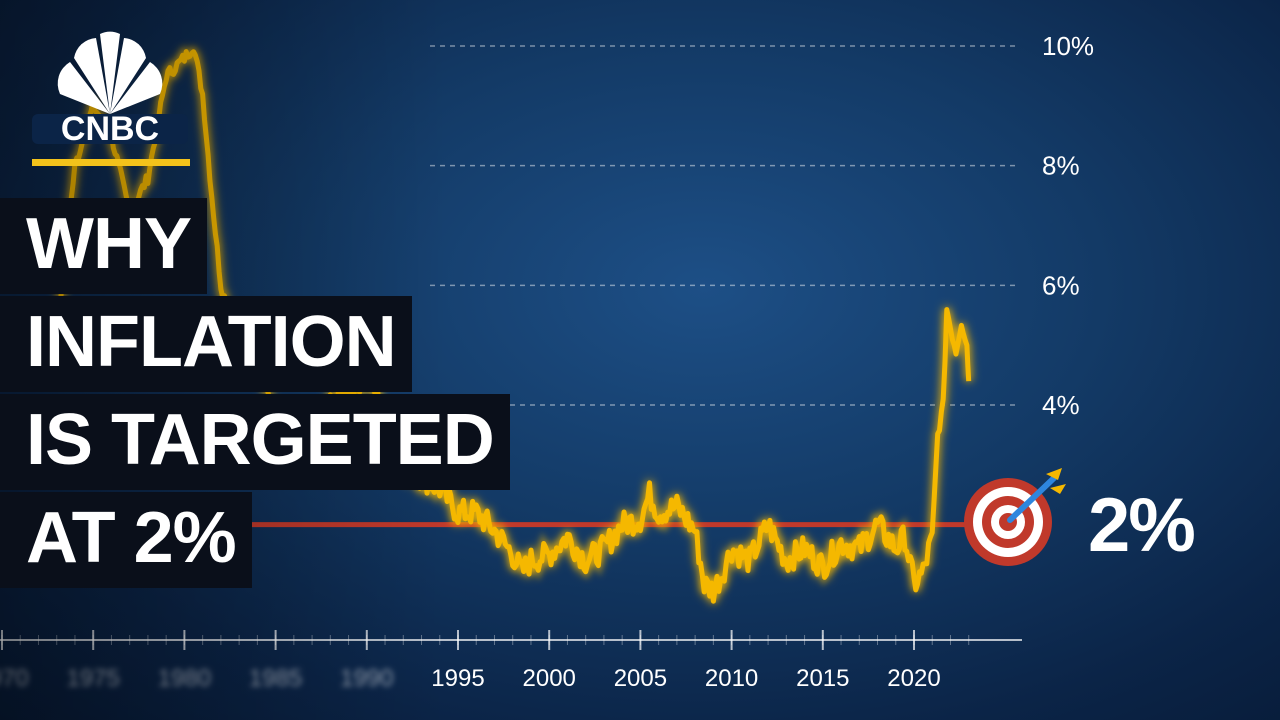  Describe the element at coordinates (1061, 285) in the screenshot. I see `y-tick-label: 6%` at that location.